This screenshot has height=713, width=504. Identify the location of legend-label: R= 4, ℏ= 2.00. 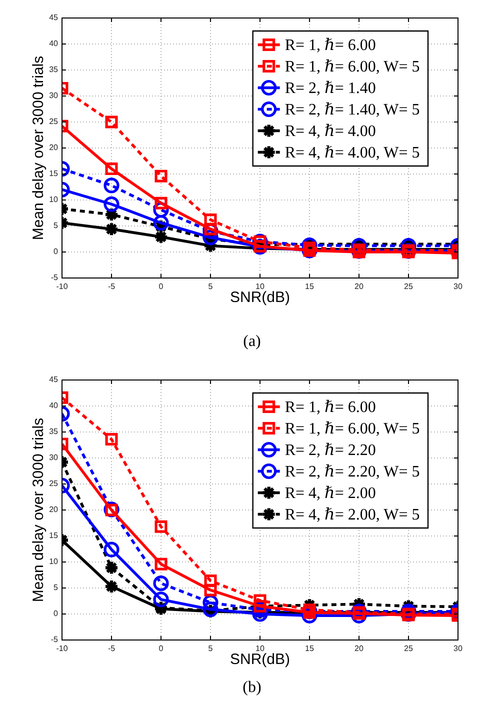
(330, 493).